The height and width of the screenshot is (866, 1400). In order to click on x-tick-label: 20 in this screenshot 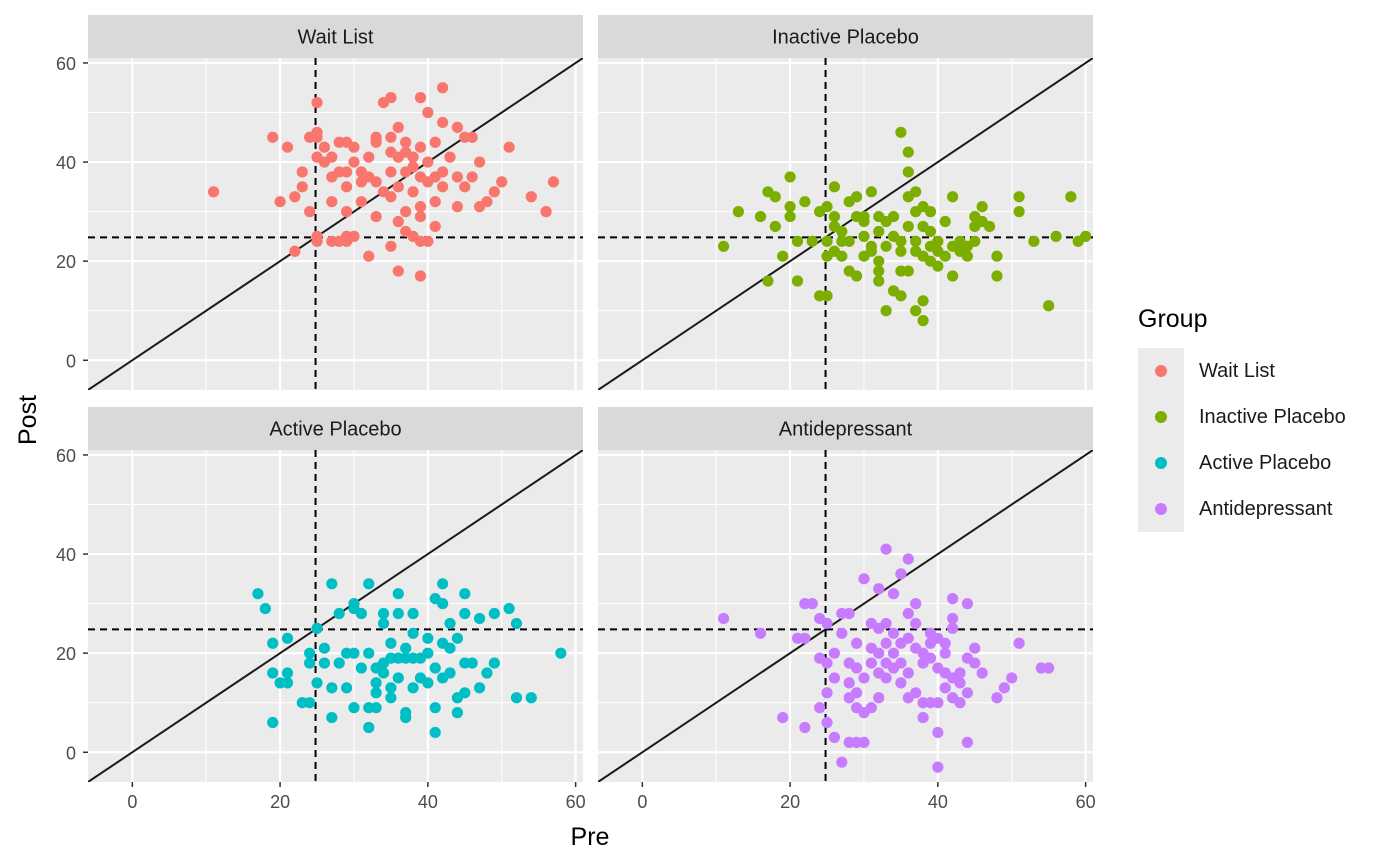, I will do `click(790, 802)`.